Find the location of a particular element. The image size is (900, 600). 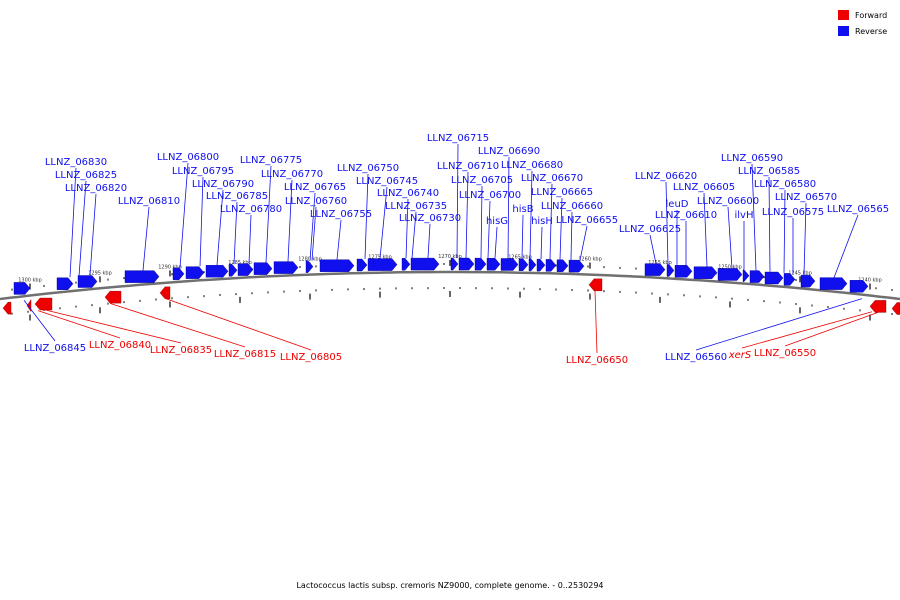

gene-label-reverse: LLNZ_06665 is located at coordinates (562, 192).